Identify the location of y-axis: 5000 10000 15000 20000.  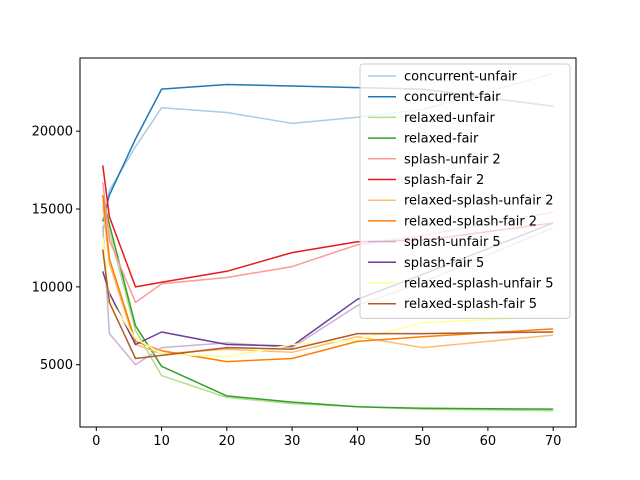
(56, 249).